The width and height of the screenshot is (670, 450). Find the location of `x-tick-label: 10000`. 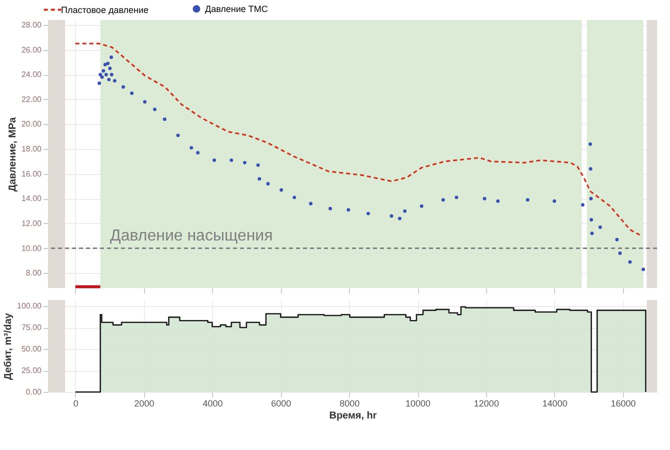

x-tick-label: 10000 is located at coordinates (418, 403).